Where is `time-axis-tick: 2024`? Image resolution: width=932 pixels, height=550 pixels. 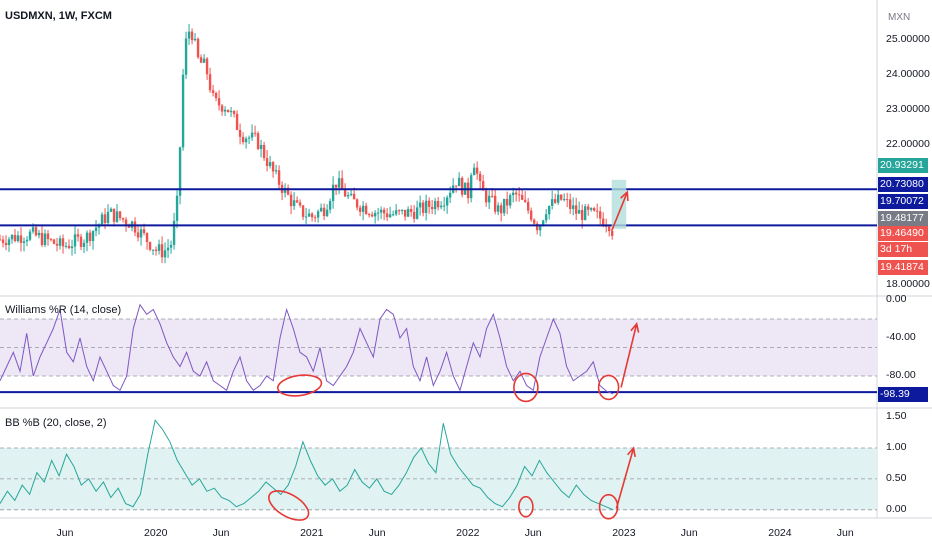 time-axis-tick: 2024 is located at coordinates (780, 533).